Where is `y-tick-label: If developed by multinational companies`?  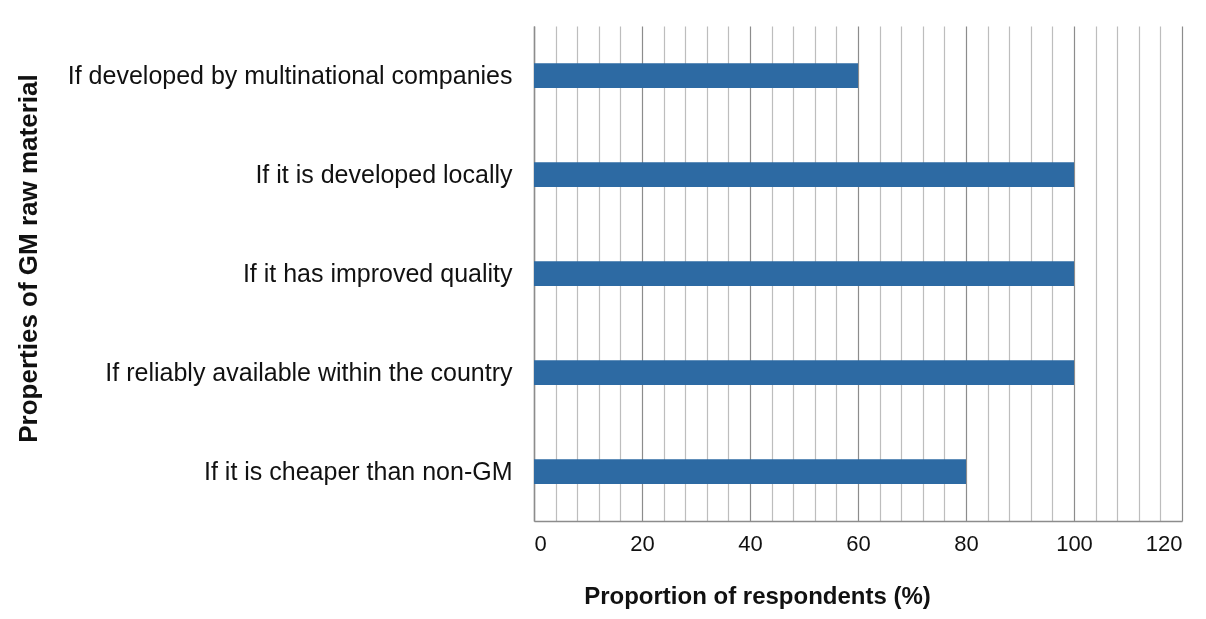
y-tick-label: If developed by multinational companies is located at coordinates (290, 74).